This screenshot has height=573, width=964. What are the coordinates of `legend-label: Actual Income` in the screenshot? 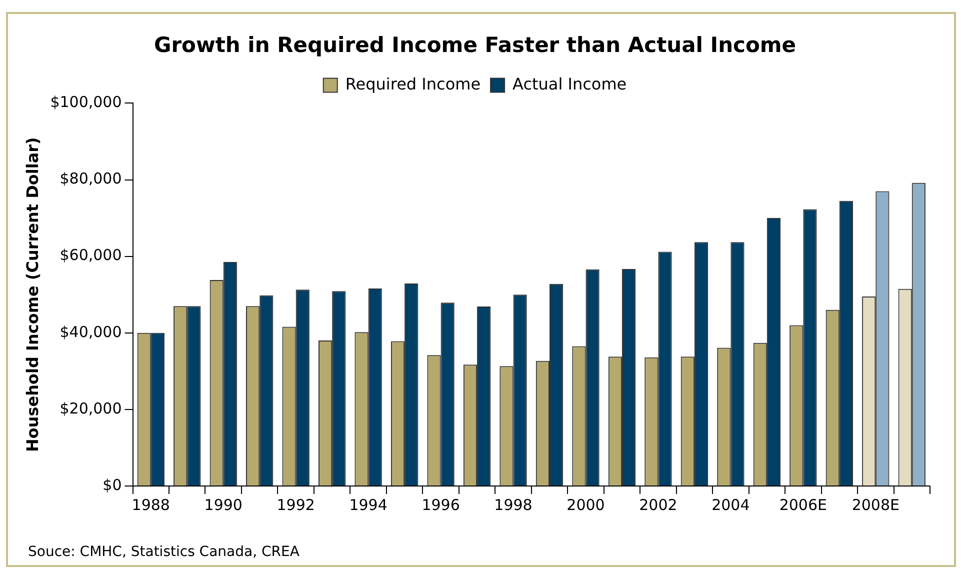 It's located at (569, 84).